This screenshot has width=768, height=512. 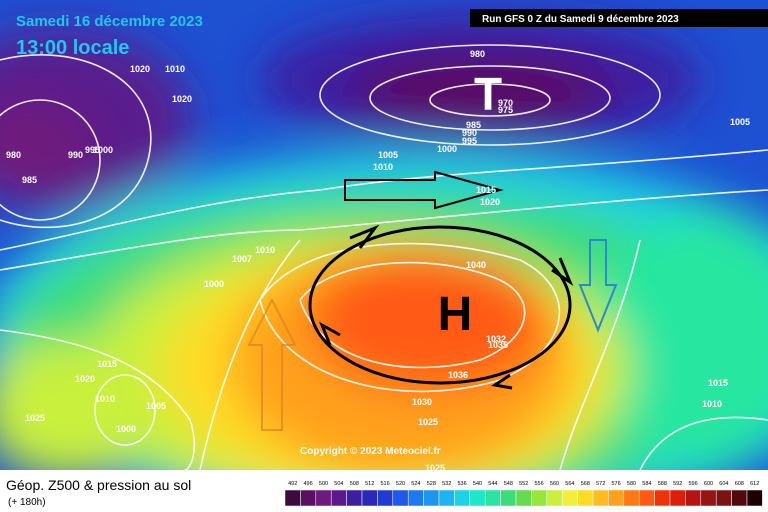 What do you see at coordinates (646, 484) in the screenshot?
I see `colorbar-label: 584` at bounding box center [646, 484].